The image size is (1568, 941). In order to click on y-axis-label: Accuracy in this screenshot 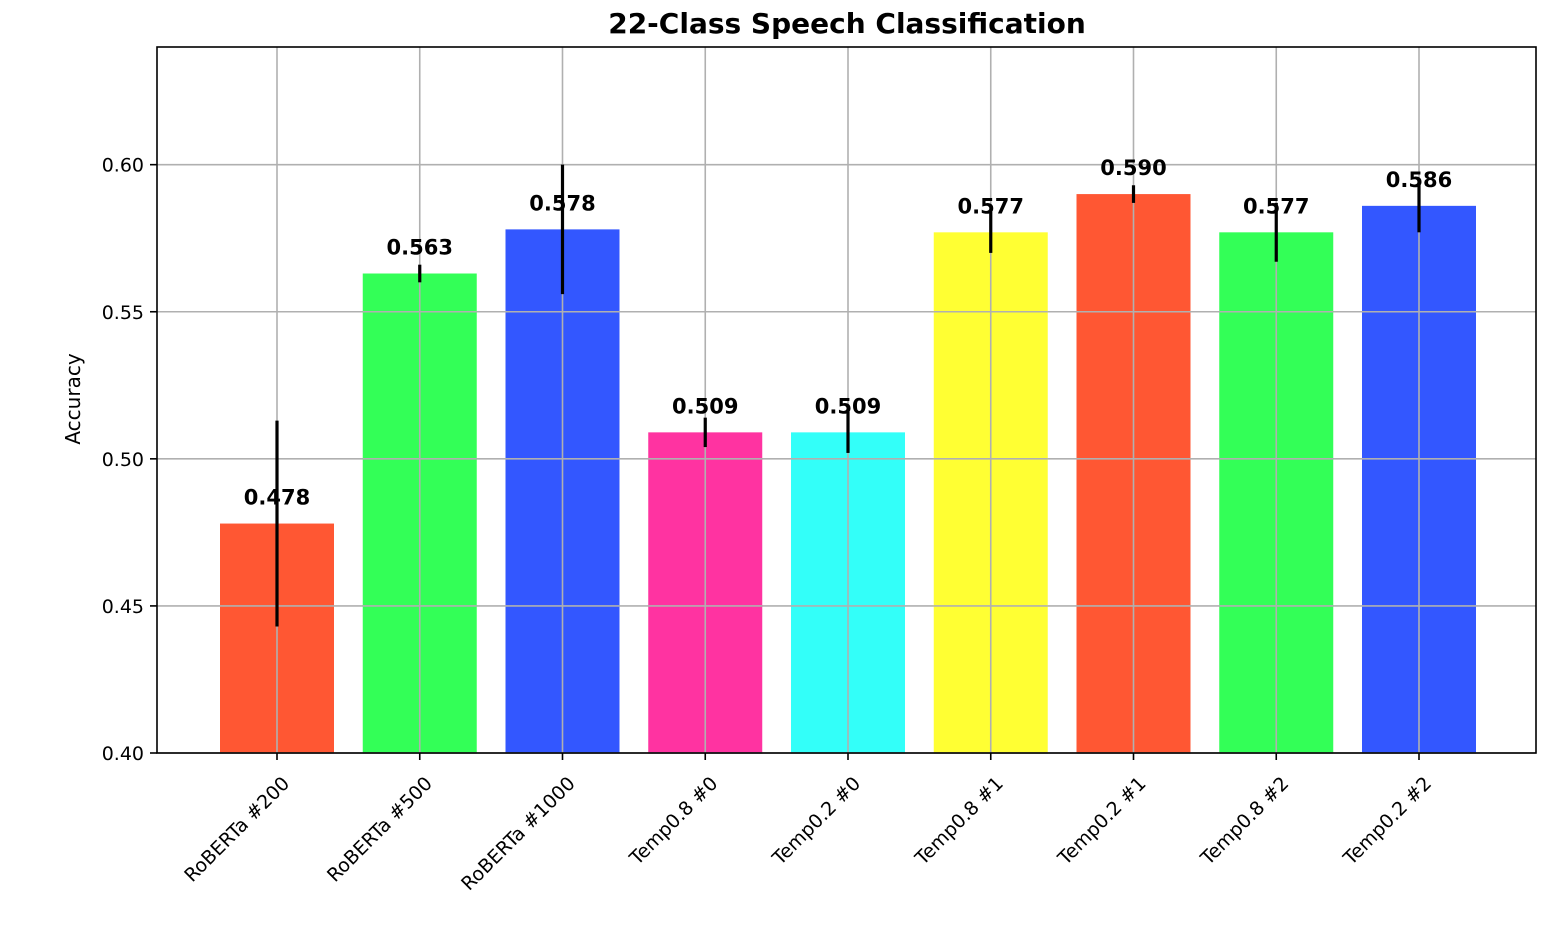, I will do `click(73, 398)`.